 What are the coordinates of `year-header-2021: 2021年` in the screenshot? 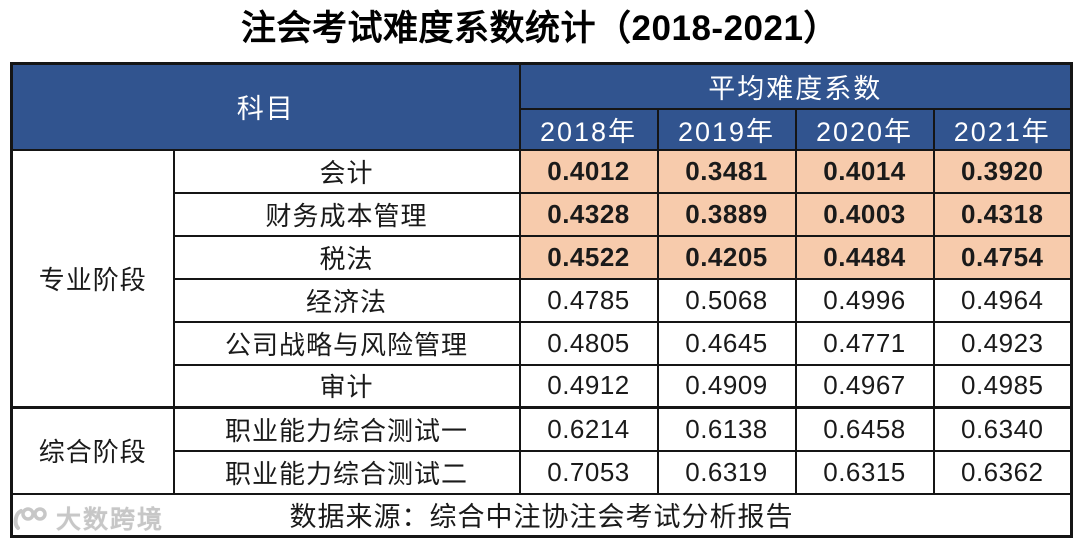 It's located at (1002, 129).